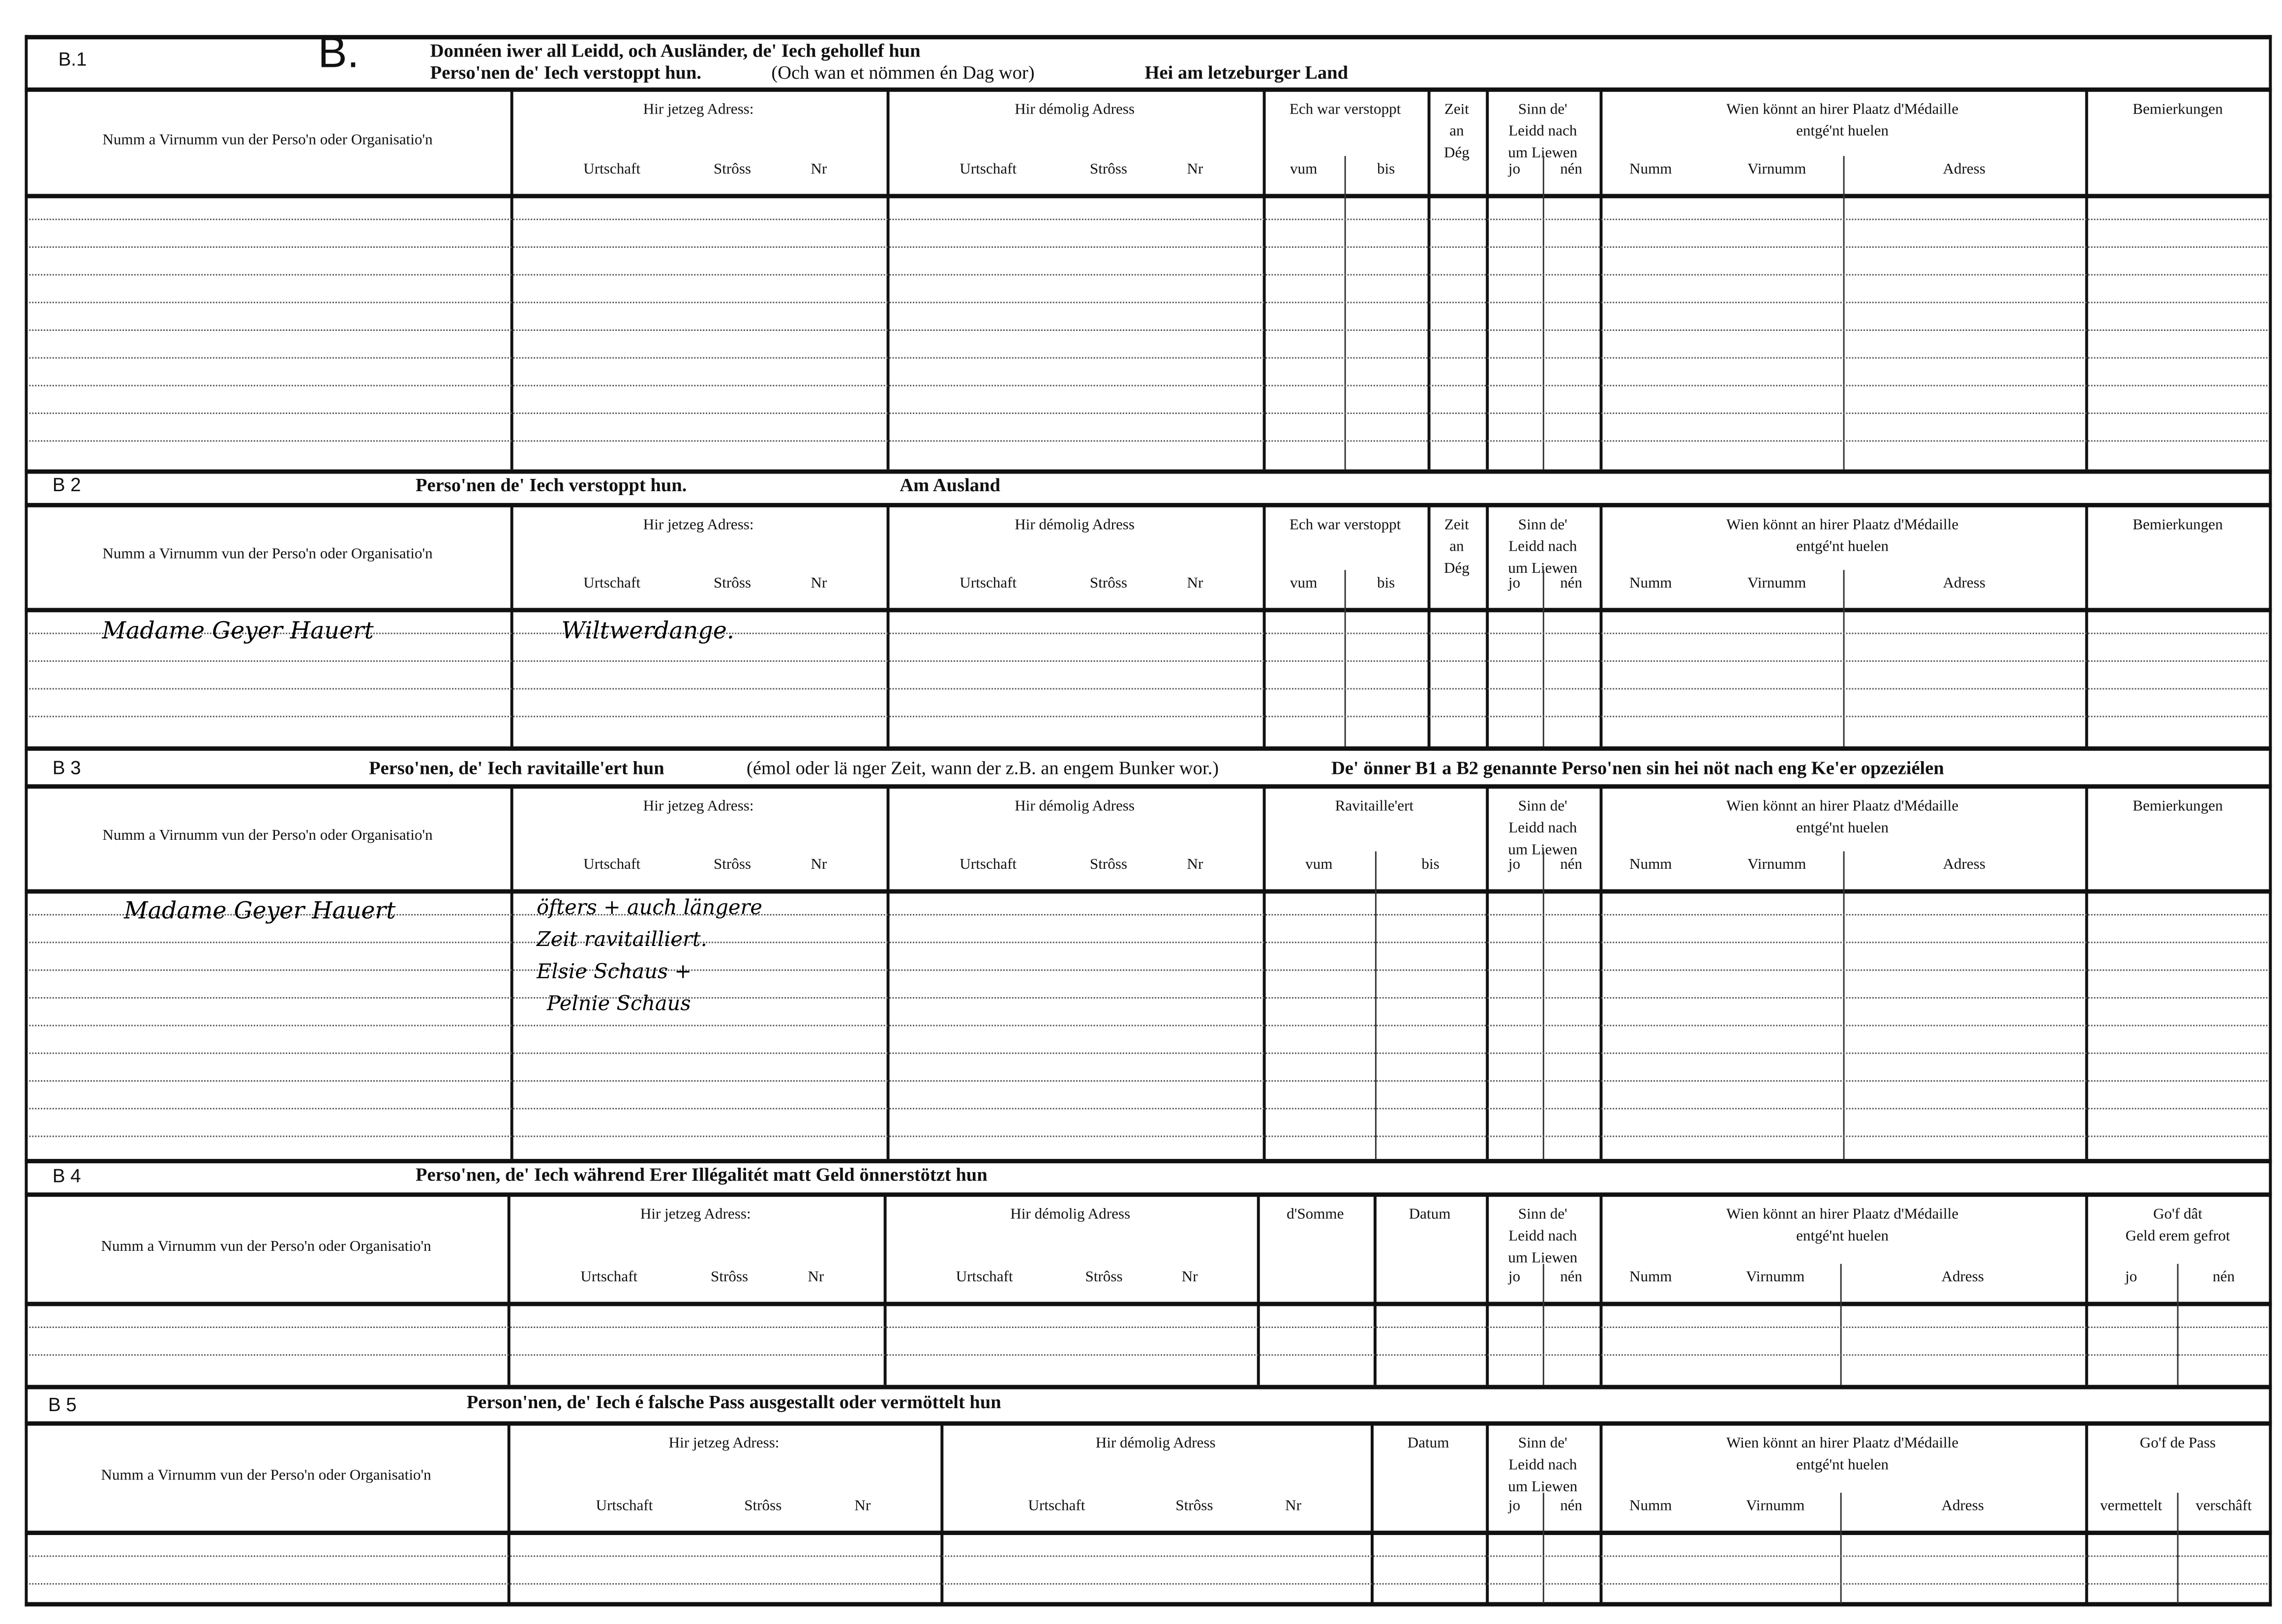 Image resolution: width=2282 pixels, height=1624 pixels. Describe the element at coordinates (1149, 1303) in the screenshot. I see `section-b4-body-rule` at that location.